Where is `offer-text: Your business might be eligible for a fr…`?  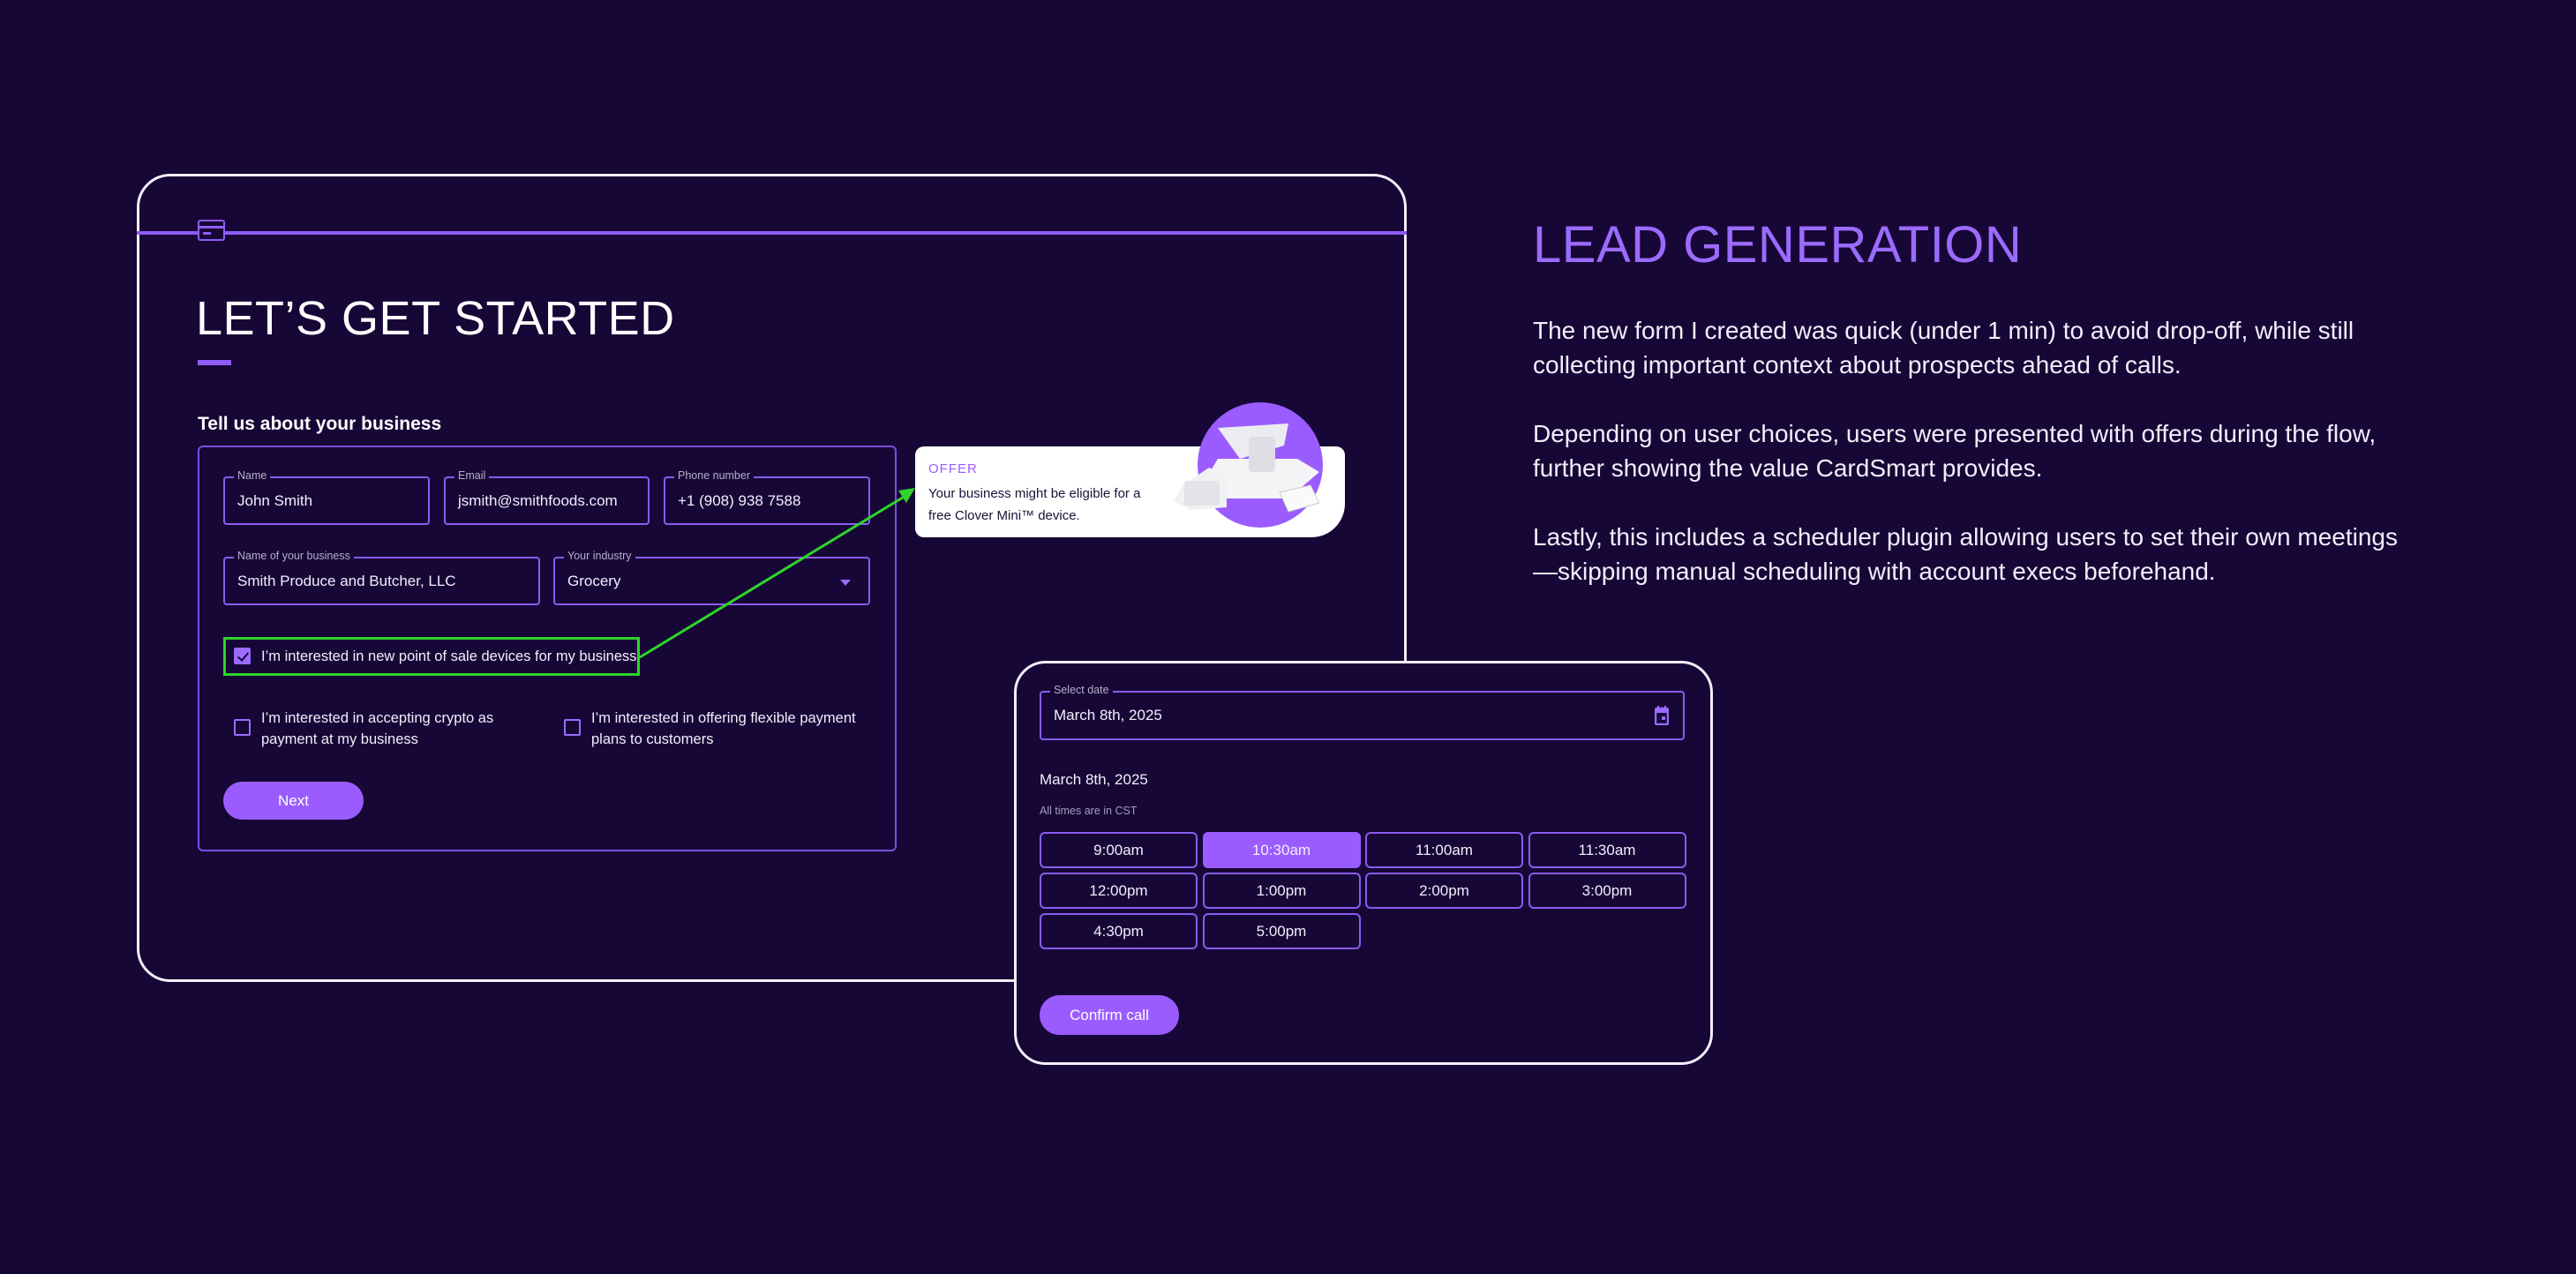
offer-text: Your business might be eligible for a fr… is located at coordinates (1034, 505).